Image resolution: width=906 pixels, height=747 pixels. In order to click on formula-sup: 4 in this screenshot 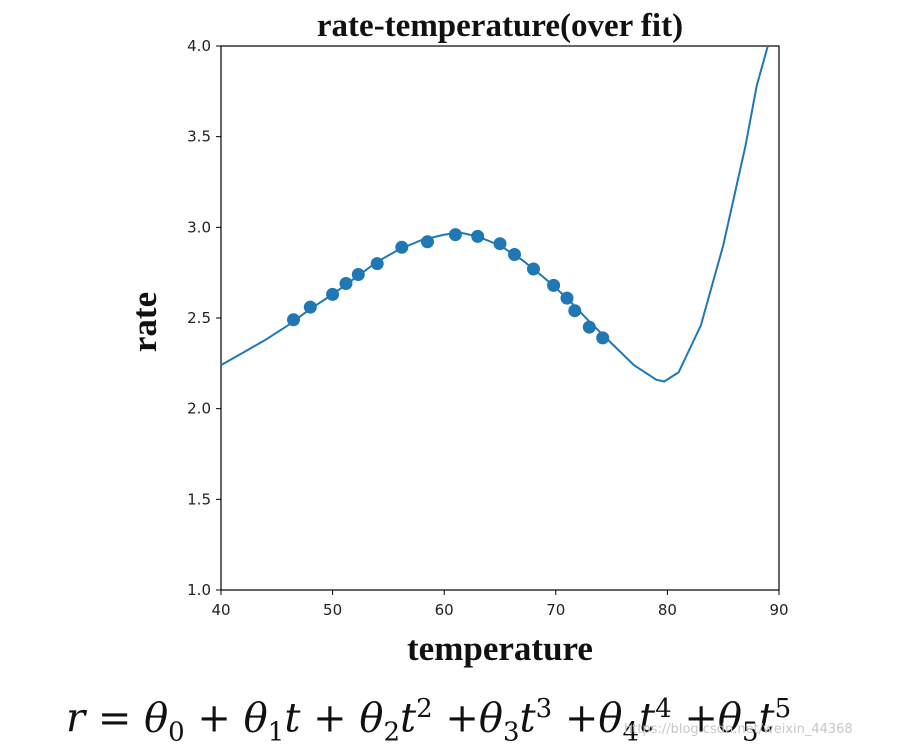, I will do `click(663, 709)`.